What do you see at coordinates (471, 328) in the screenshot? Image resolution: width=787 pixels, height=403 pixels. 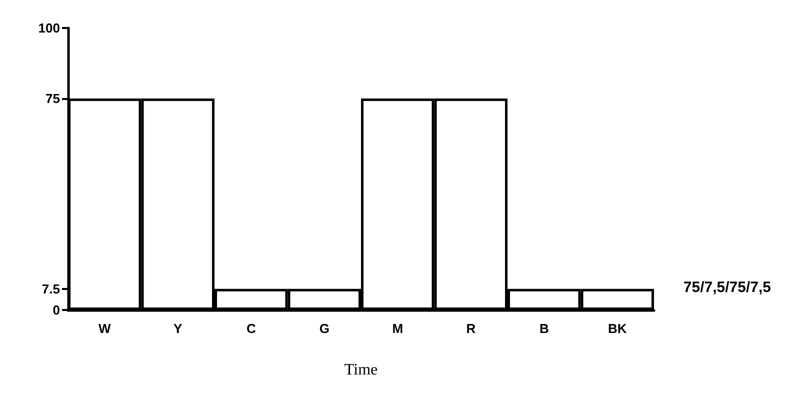 I see `x-tick-label: R` at bounding box center [471, 328].